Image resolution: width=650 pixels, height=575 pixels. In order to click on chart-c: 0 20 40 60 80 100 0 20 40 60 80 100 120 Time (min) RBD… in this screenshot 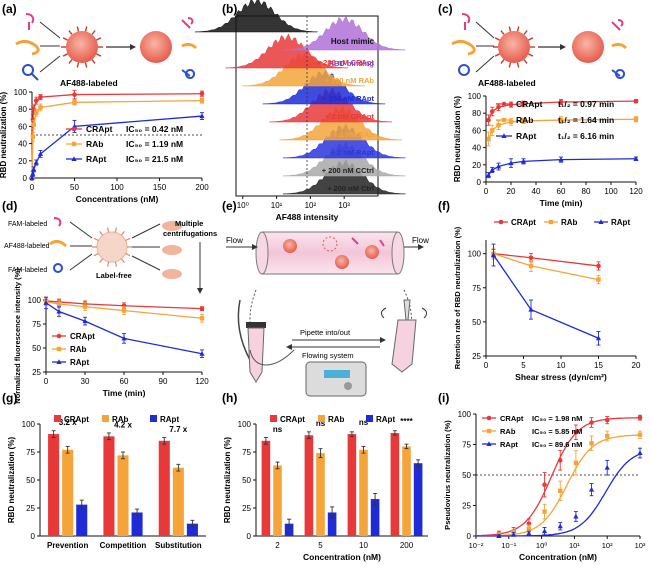, I will do `click(548, 150)`.